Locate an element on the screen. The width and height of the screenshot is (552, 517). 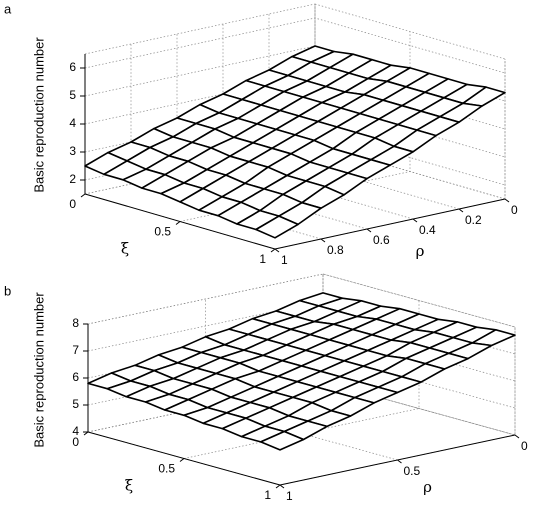
z-tick-label: 3 is located at coordinates (72, 151).